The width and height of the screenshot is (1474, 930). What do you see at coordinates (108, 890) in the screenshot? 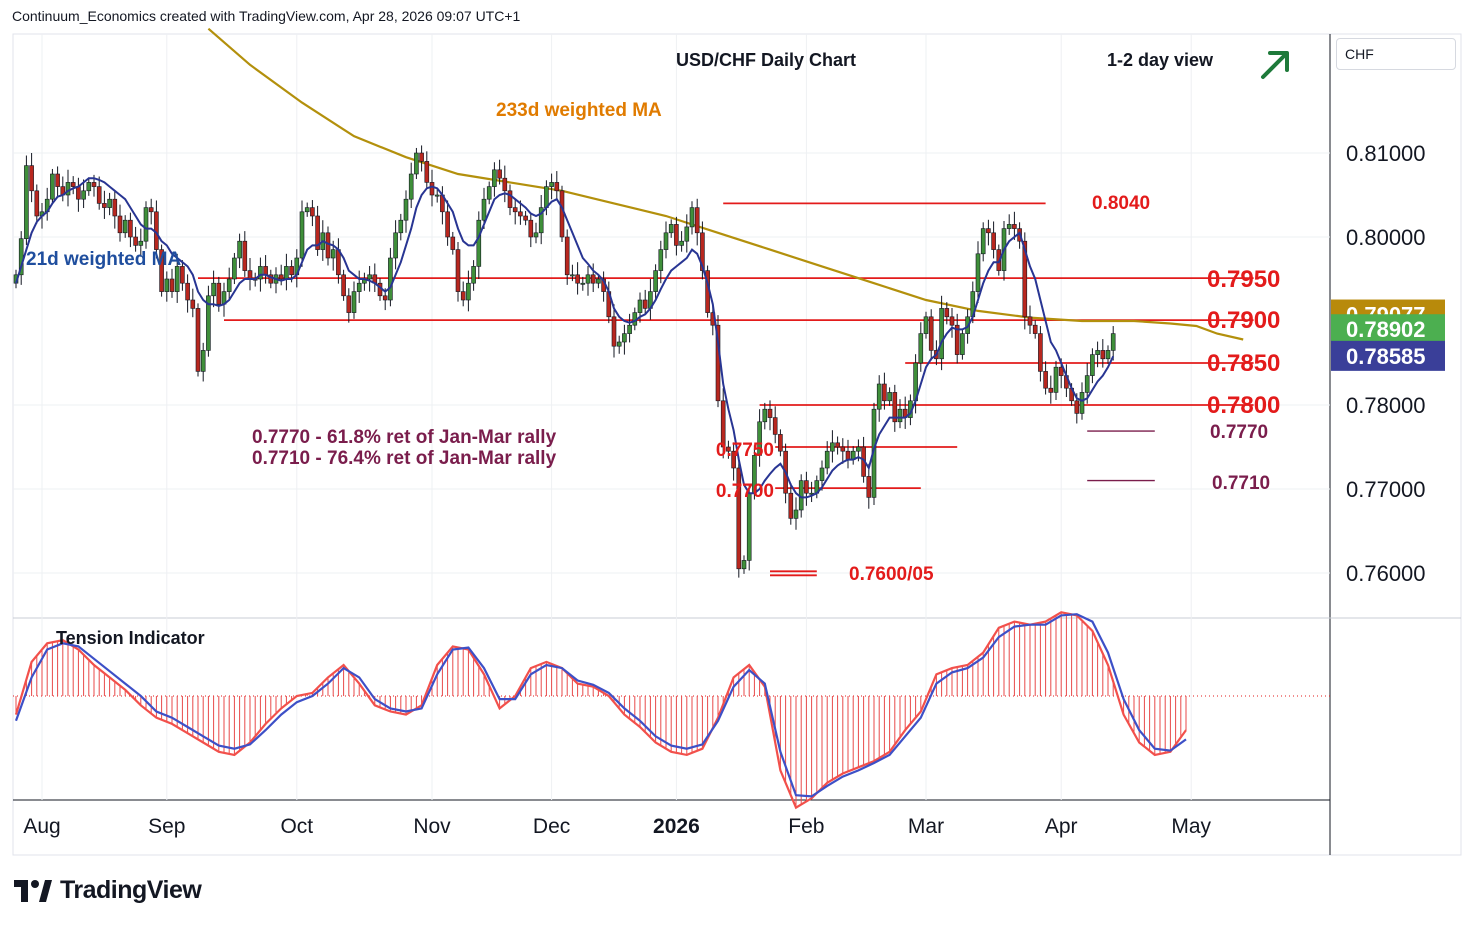
I see `brand: TradingView` at bounding box center [108, 890].